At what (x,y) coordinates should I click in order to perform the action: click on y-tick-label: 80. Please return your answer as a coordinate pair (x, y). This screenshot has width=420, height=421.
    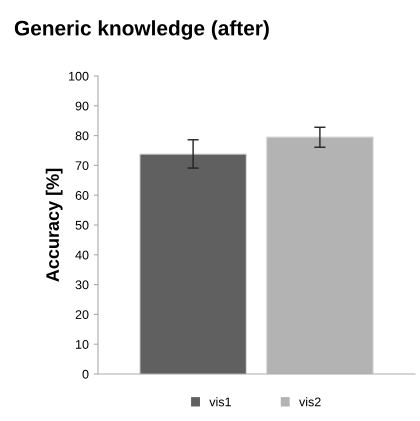
    Looking at the image, I should click on (82, 135).